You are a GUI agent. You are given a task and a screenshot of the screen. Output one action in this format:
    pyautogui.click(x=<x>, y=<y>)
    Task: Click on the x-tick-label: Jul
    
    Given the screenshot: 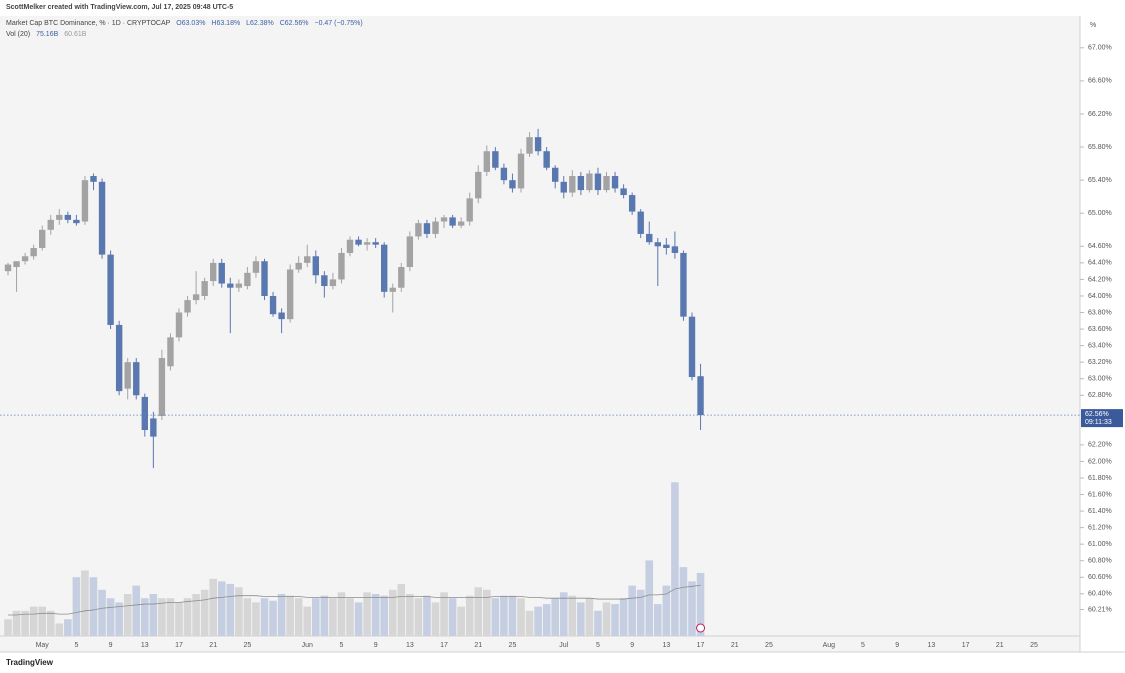 What is the action you would take?
    pyautogui.click(x=563, y=645)
    